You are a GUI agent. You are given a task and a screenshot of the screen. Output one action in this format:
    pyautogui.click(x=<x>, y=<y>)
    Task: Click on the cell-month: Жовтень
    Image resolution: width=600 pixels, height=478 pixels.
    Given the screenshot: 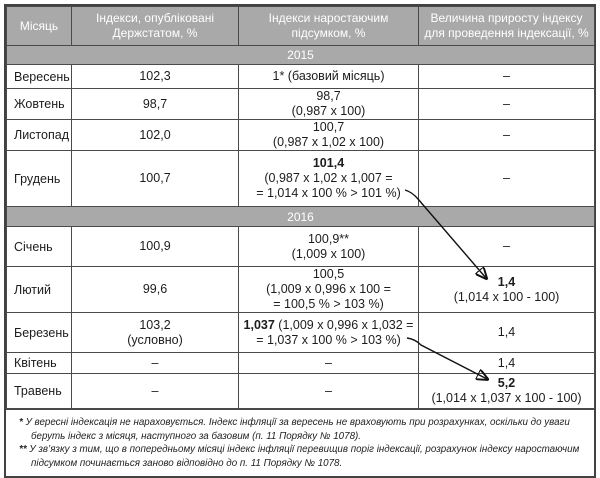 What is the action you would take?
    pyautogui.click(x=39, y=104)
    